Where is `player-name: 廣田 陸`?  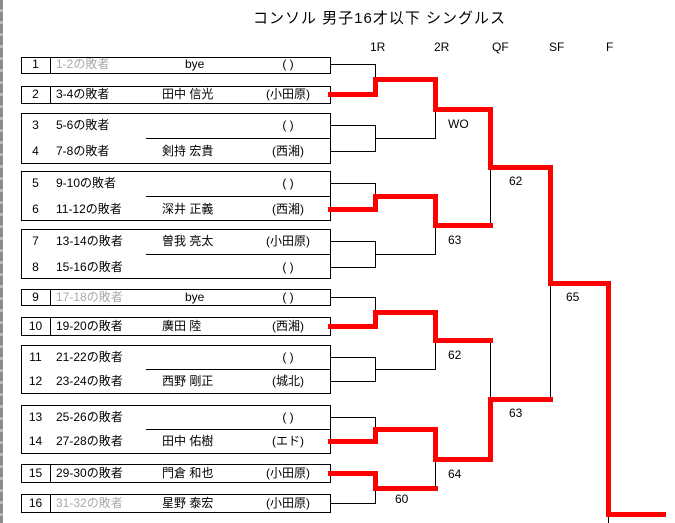
player-name: 廣田 陸 is located at coordinates (182, 326).